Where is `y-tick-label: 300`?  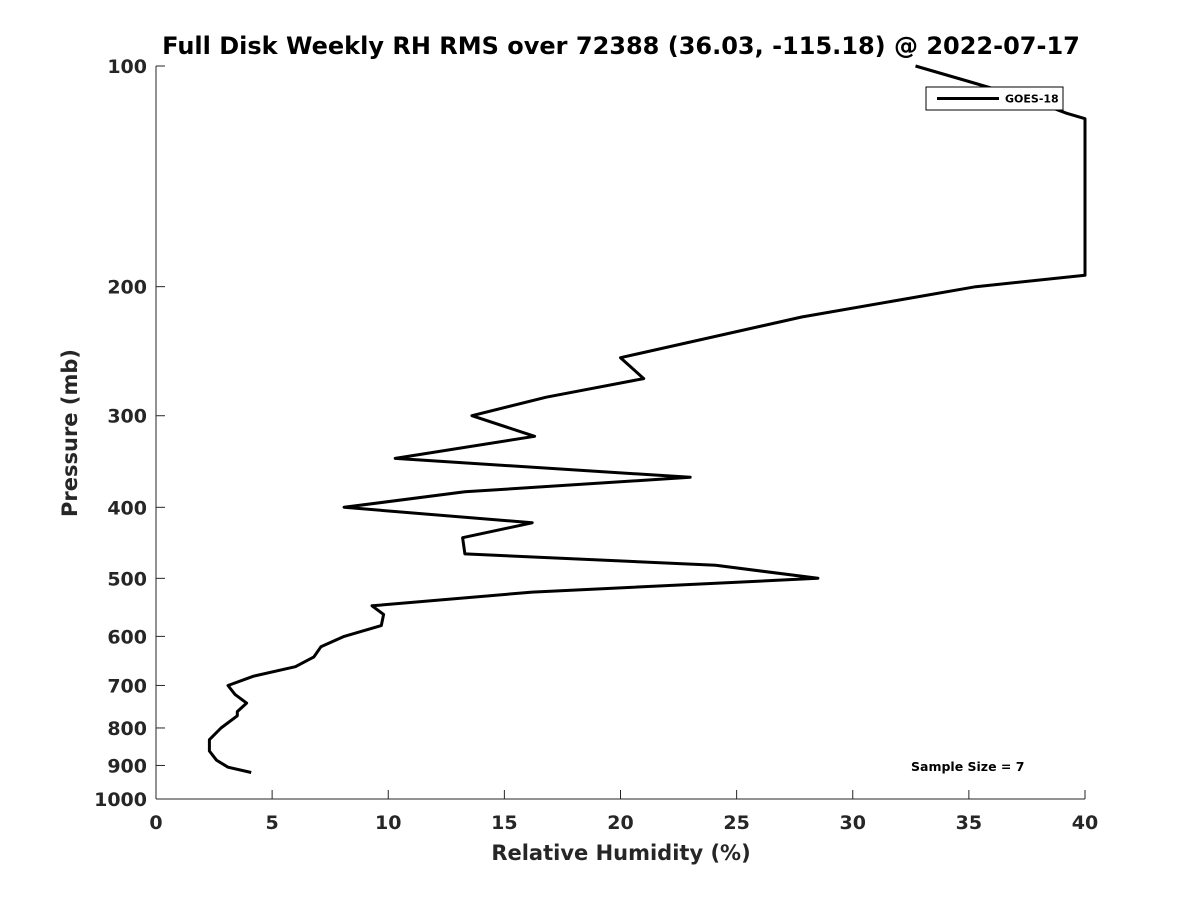
y-tick-label: 300 is located at coordinates (127, 417).